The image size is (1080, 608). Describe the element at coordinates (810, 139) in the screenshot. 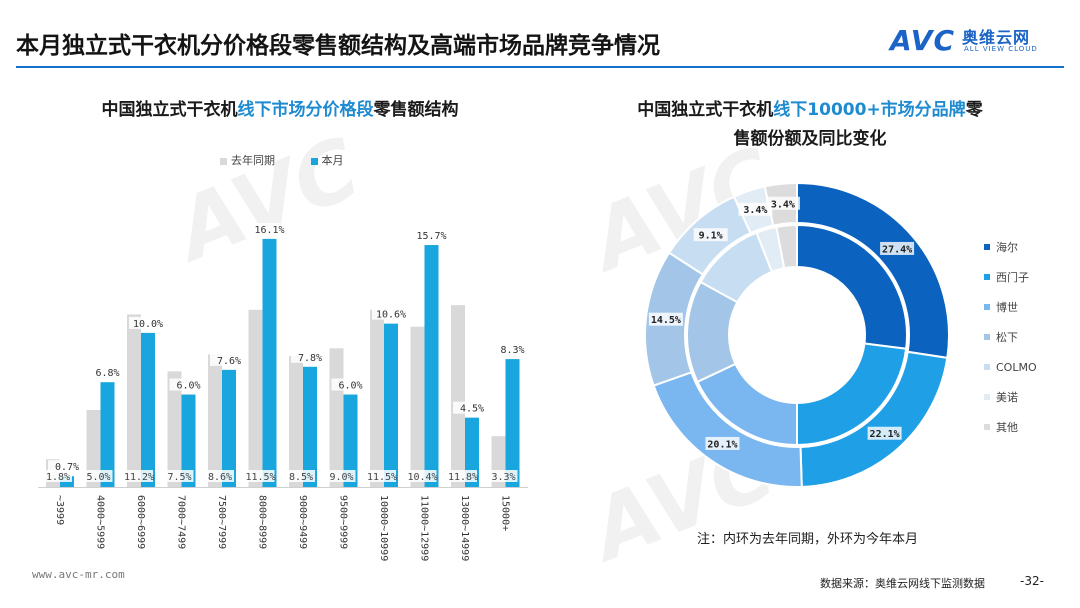

I see `donut-title-line-2: 售额份额及同比变化` at that location.